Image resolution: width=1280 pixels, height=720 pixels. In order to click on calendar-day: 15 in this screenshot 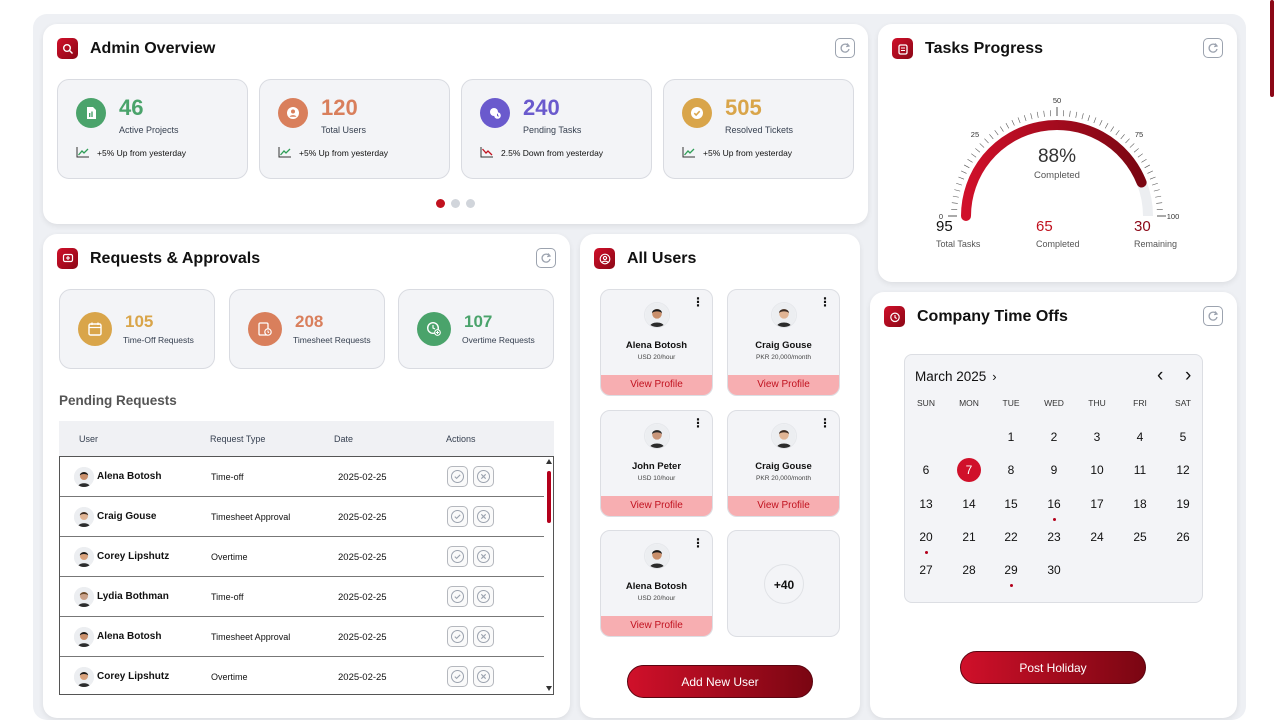, I will do `click(1011, 504)`.